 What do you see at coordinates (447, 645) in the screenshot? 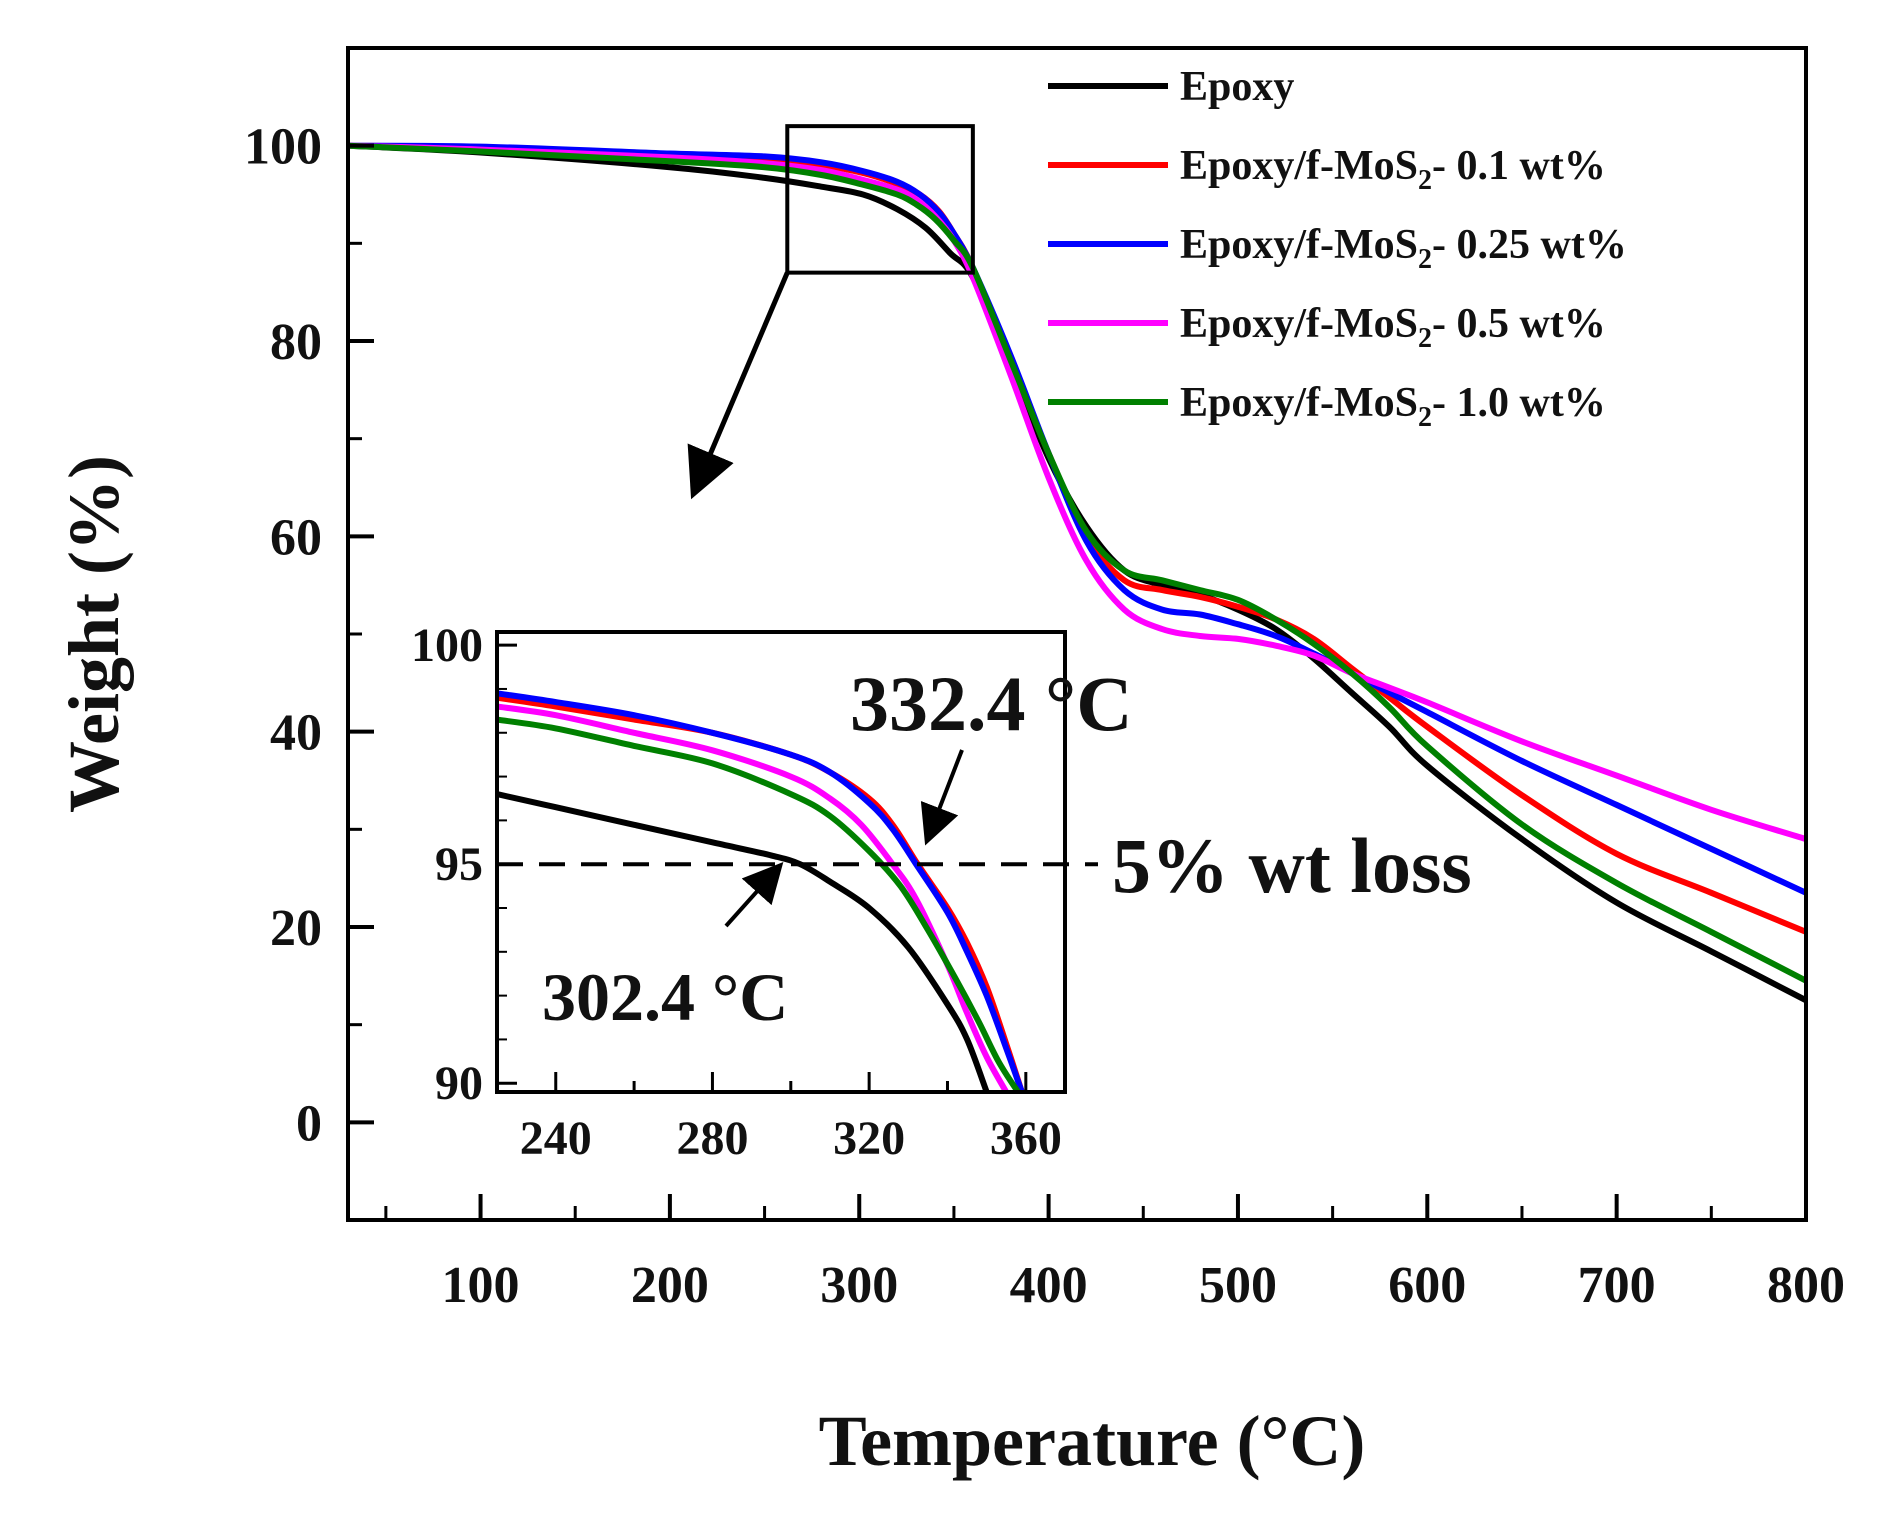
I see `inset-y-tick-label: 100` at bounding box center [447, 645].